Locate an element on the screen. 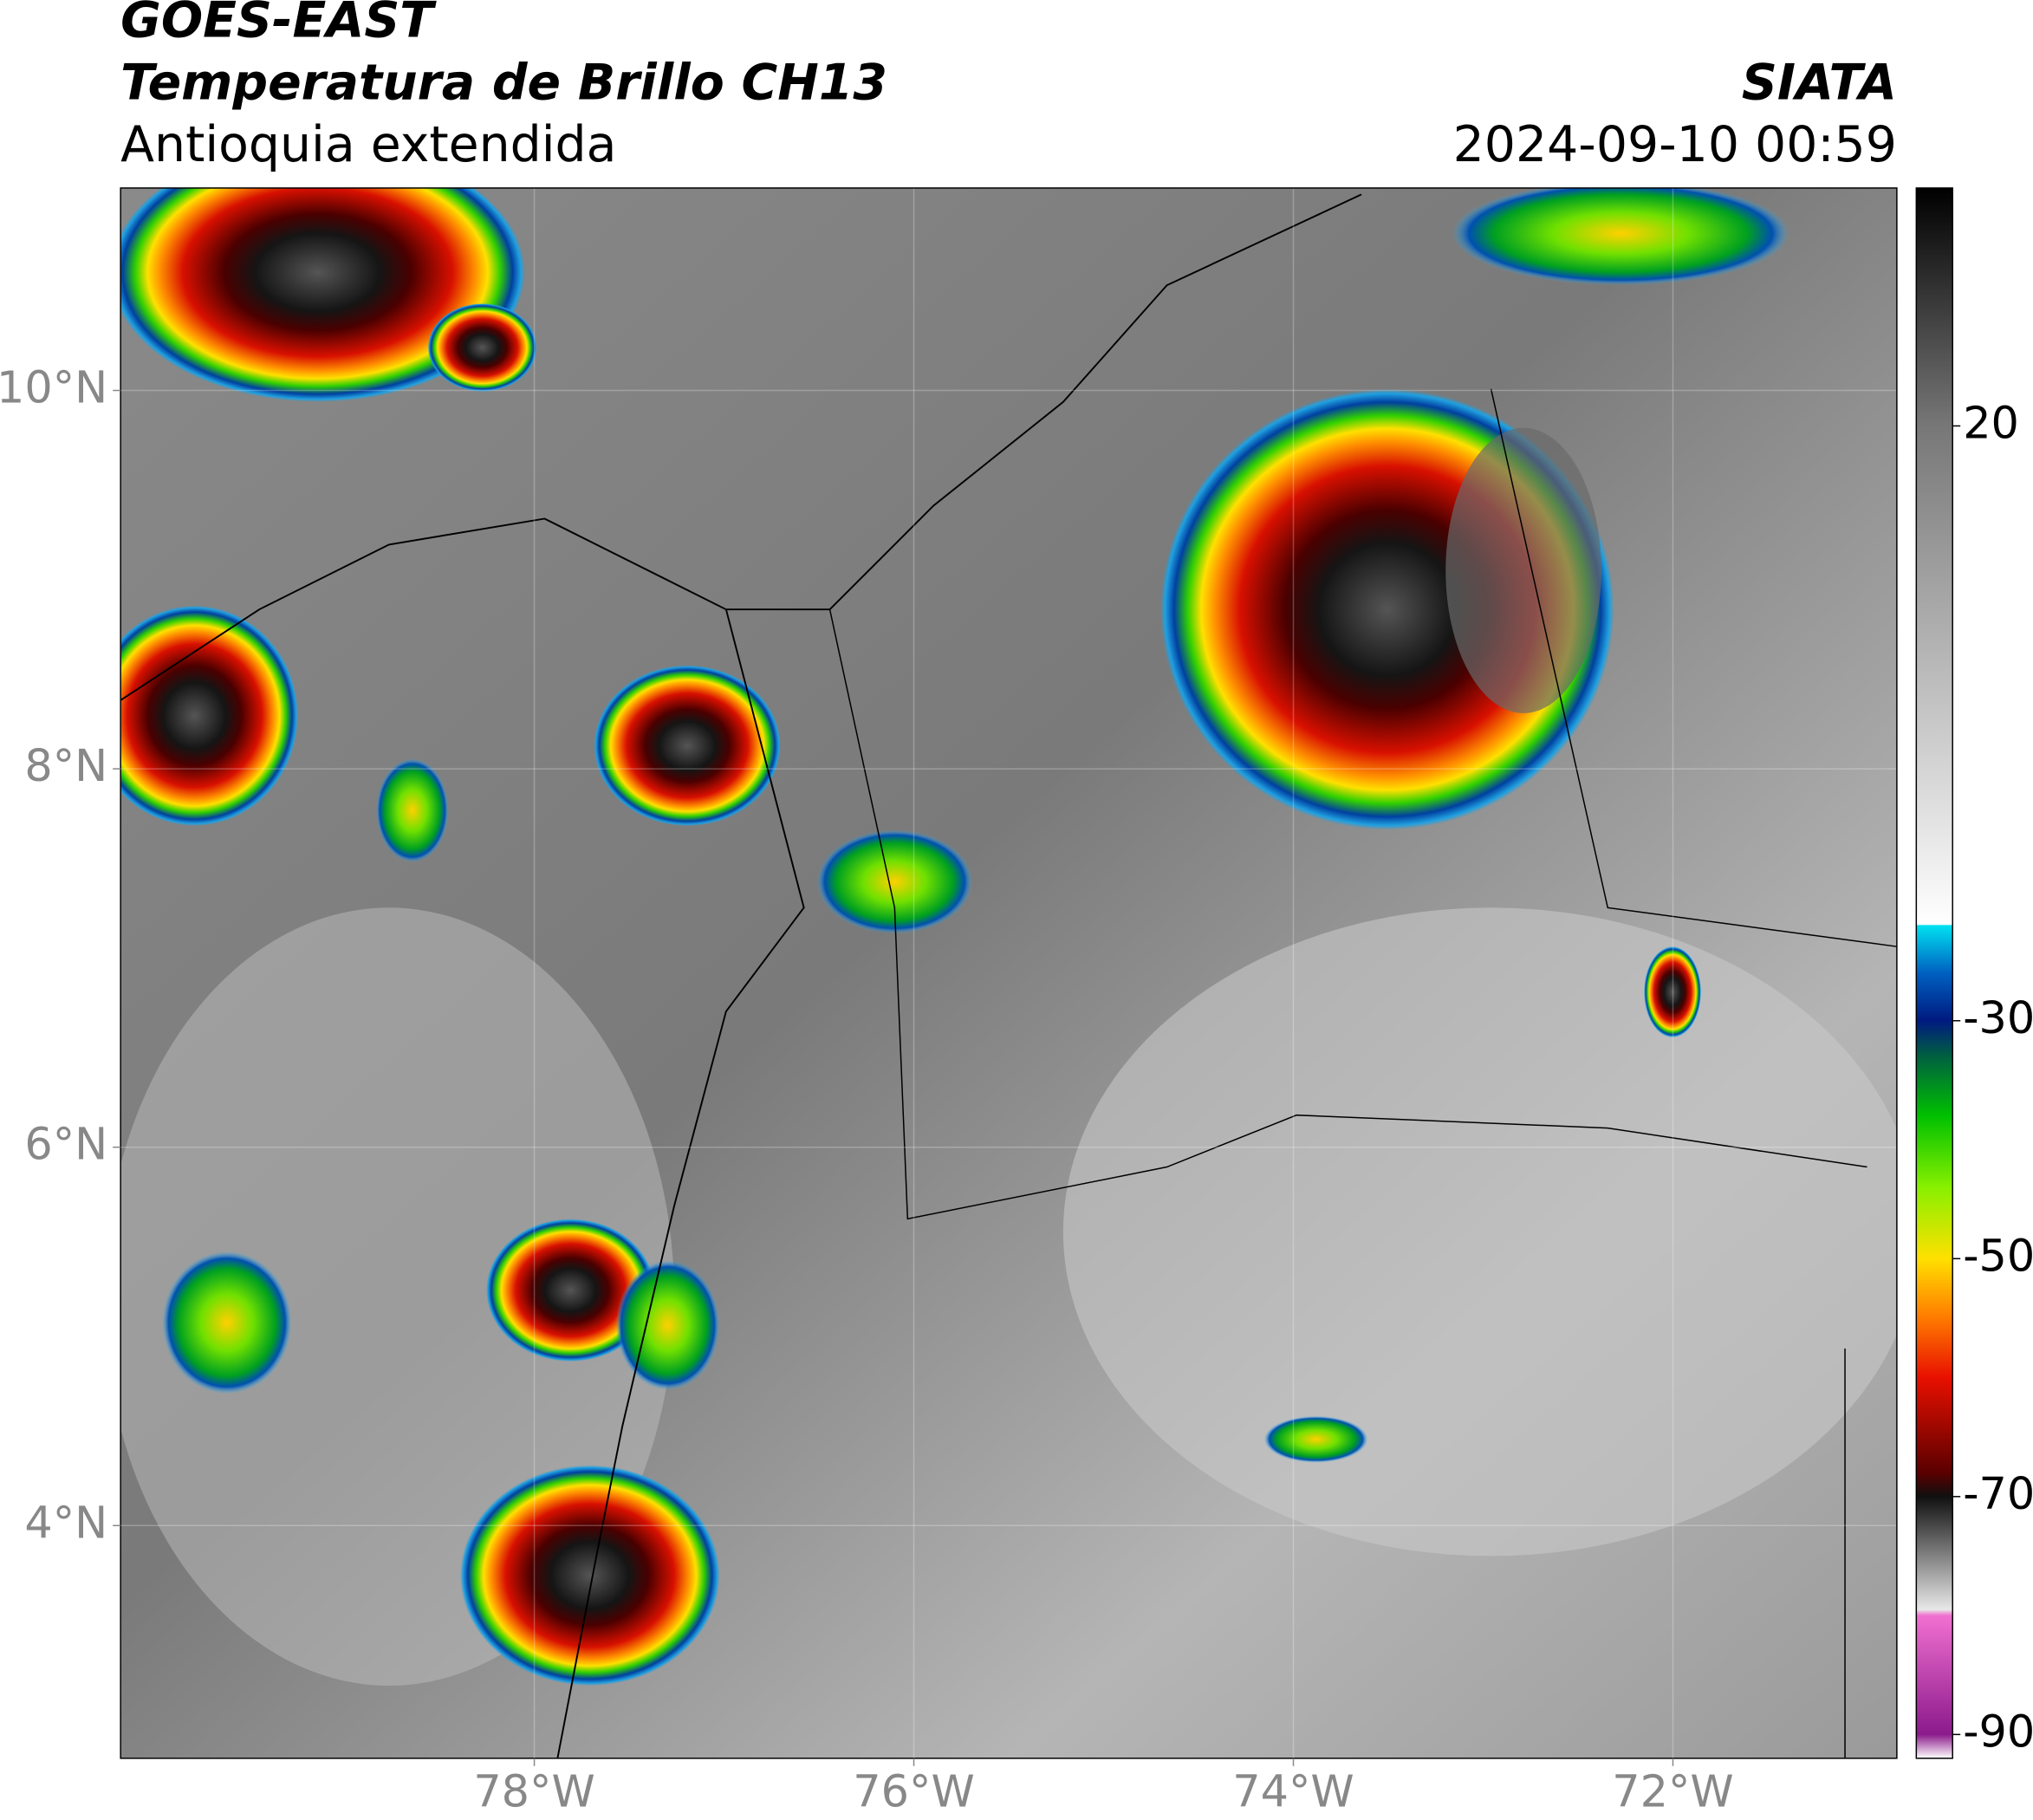 Image resolution: width=2033 pixels, height=1820 pixels. border is located at coordinates (1693, 667).